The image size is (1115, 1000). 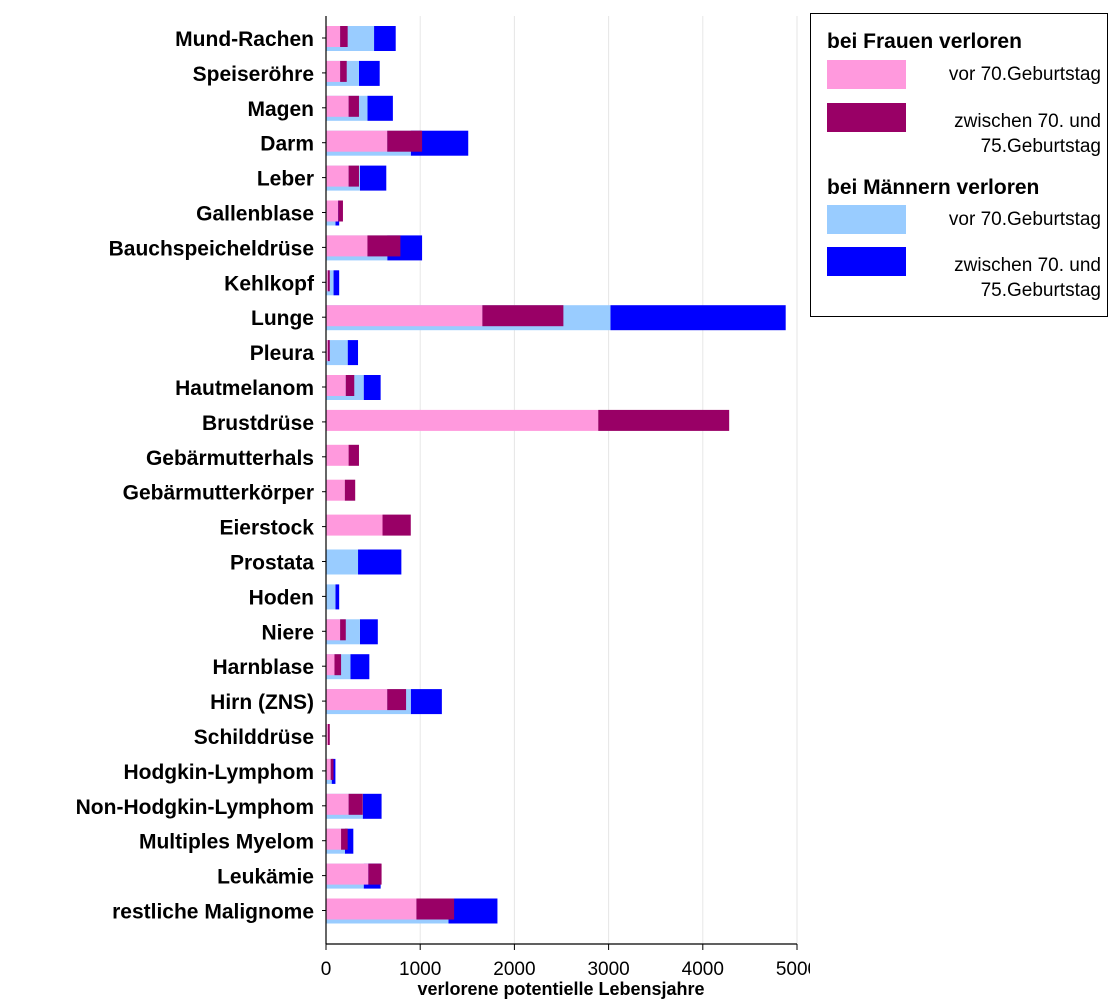 I want to click on legend-swatch-frauen-vor70, so click(x=866, y=74).